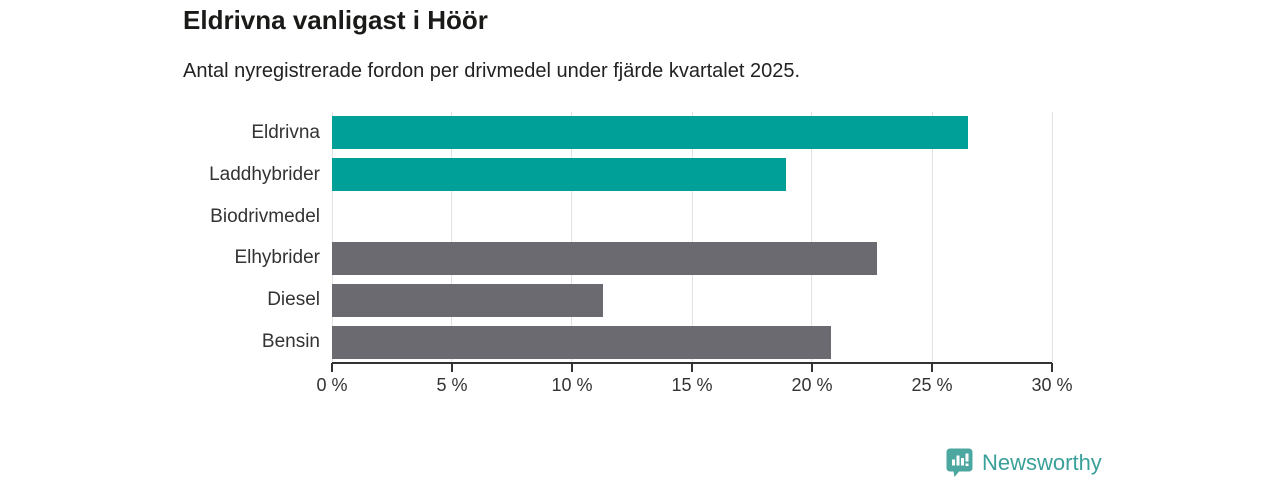  What do you see at coordinates (277, 258) in the screenshot?
I see `category-label: Elhybrider` at bounding box center [277, 258].